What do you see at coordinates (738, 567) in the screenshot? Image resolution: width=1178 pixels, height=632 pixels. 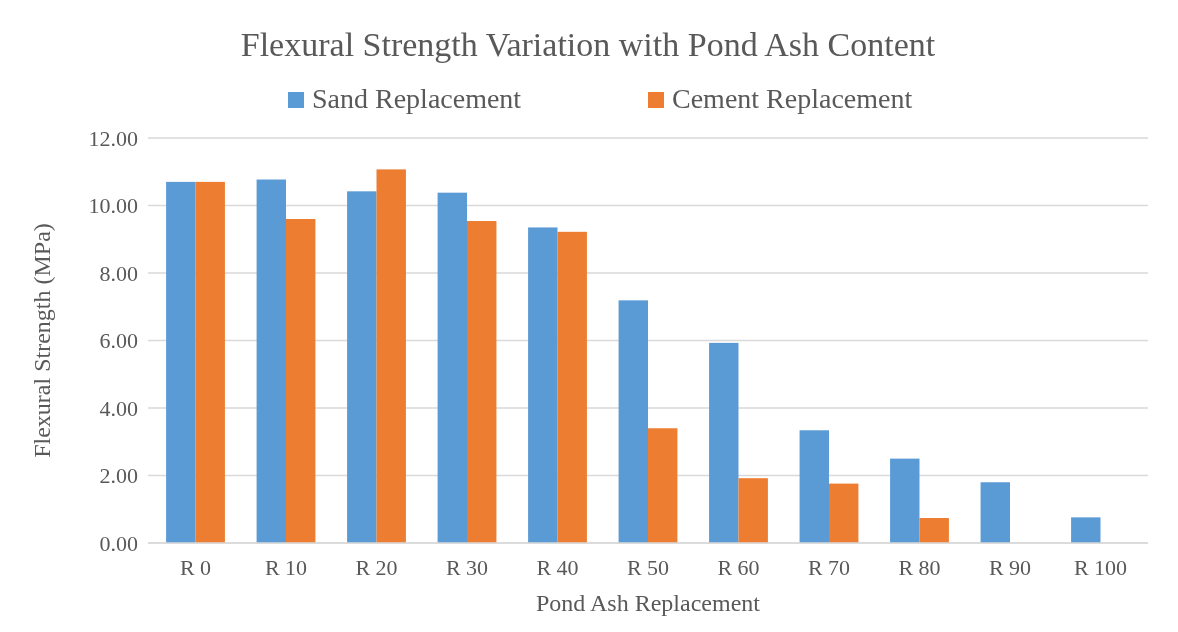 I see `x-tick-label: R 60` at bounding box center [738, 567].